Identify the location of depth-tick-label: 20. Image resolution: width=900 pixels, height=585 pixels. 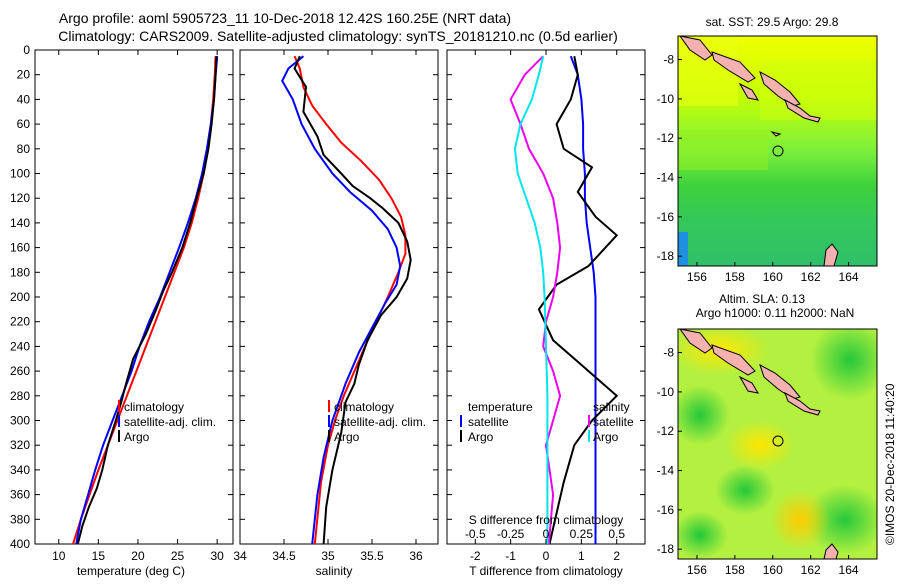
(24, 75).